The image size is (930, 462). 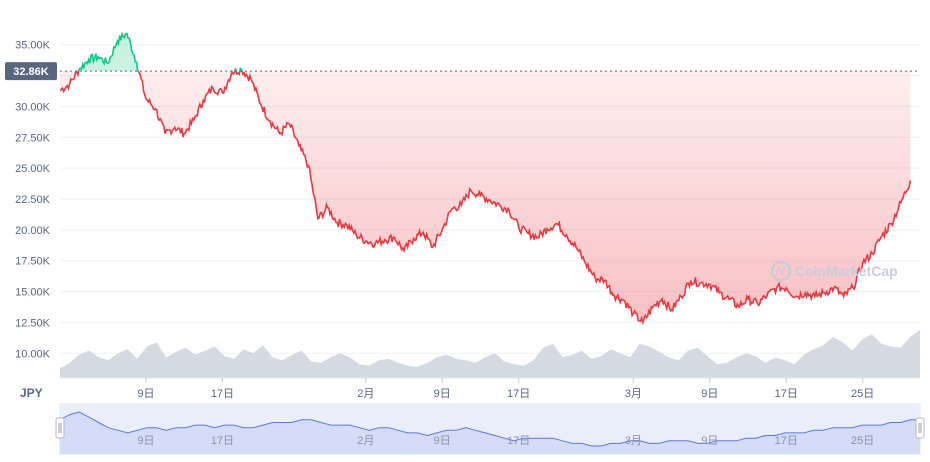 What do you see at coordinates (33, 323) in the screenshot?
I see `y-tick-label: 12.50K` at bounding box center [33, 323].